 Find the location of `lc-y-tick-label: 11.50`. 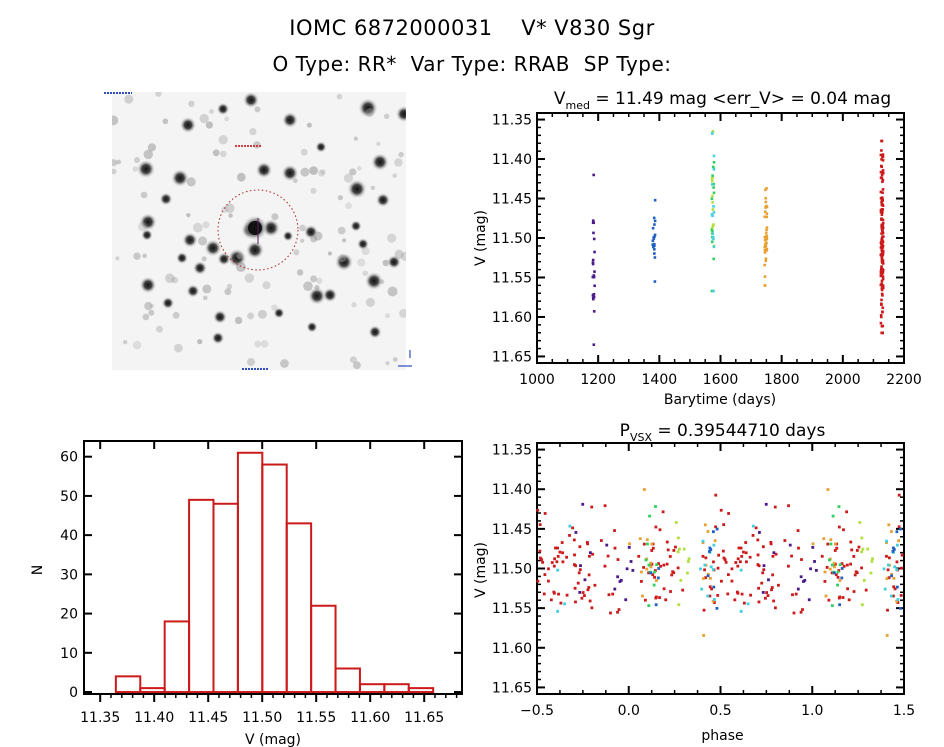

lc-y-tick-label: 11.50 is located at coordinates (512, 239).